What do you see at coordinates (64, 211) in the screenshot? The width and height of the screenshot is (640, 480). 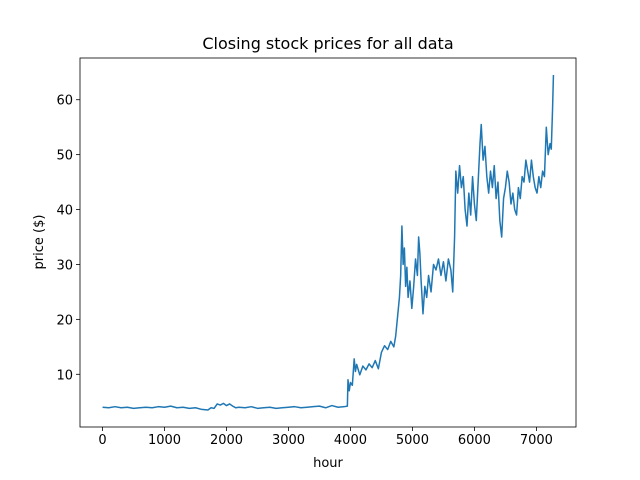 I see `y-tick-label: 40` at bounding box center [64, 211].